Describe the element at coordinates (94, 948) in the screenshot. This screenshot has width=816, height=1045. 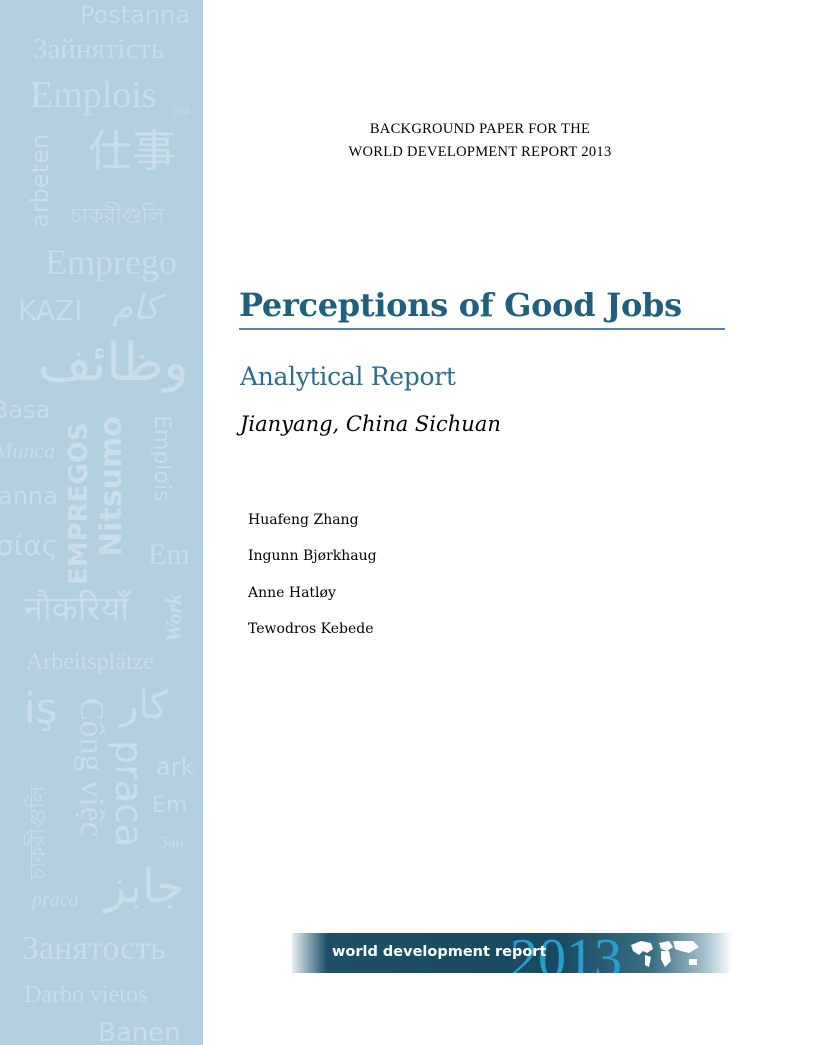
I see `watermark-word: Занятость` at that location.